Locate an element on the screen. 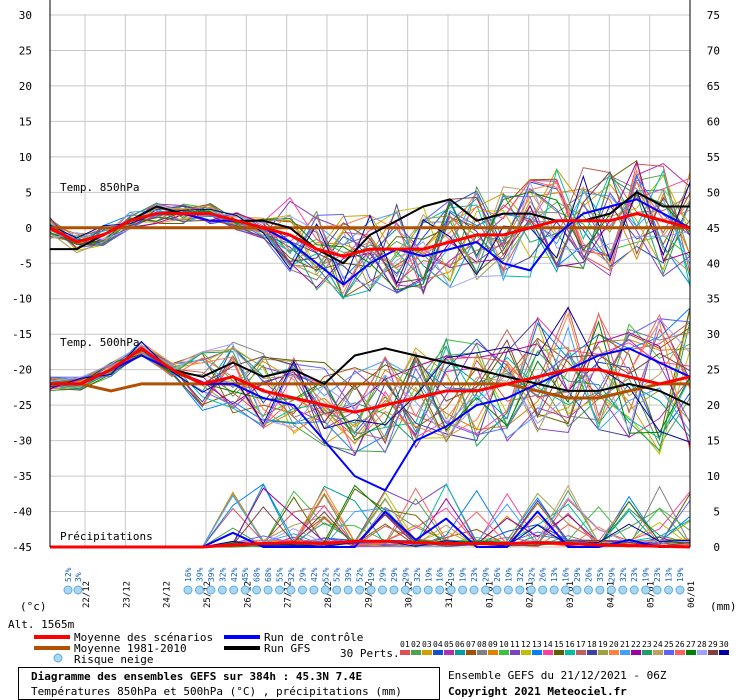  snowflake-row is located at coordinates (374, 590).